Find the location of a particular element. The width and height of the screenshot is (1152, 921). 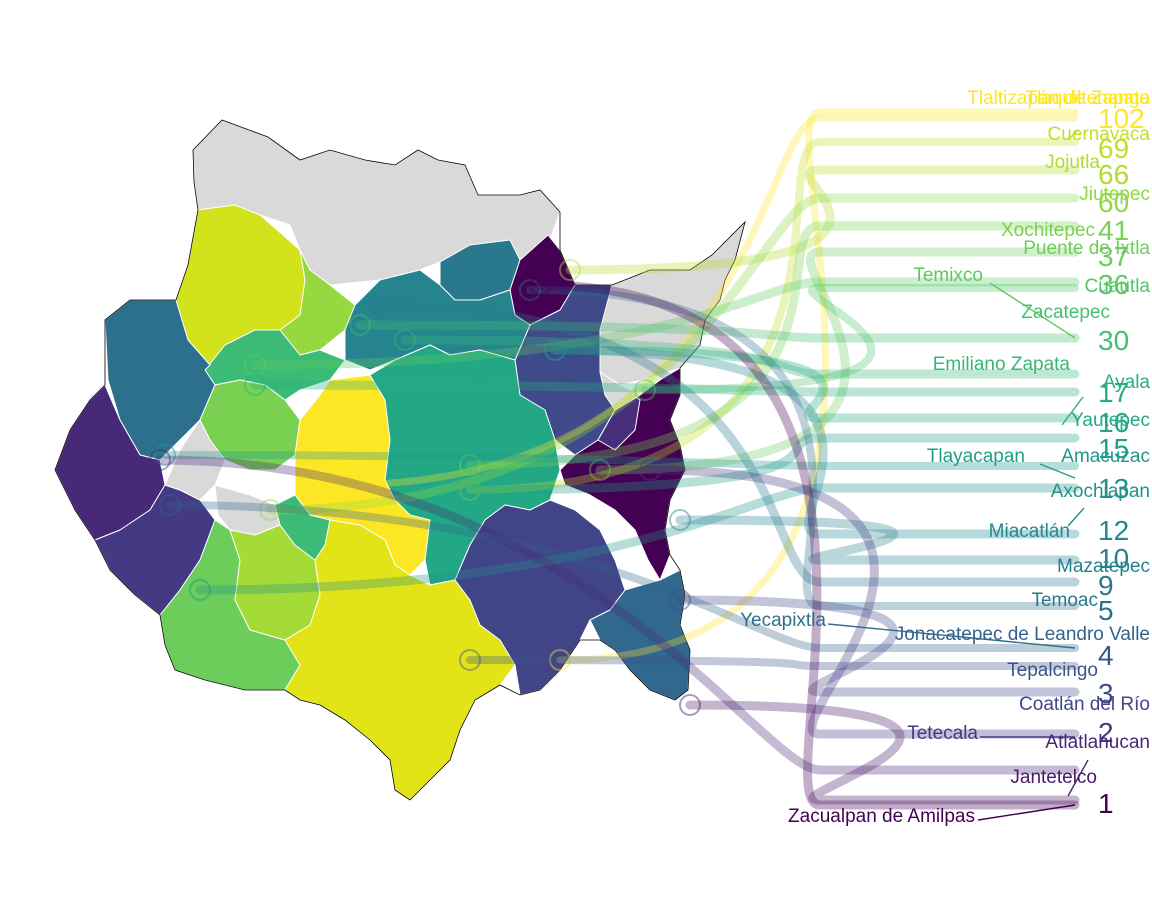

municipality-name-label: Zacatepec is located at coordinates (1065, 312).